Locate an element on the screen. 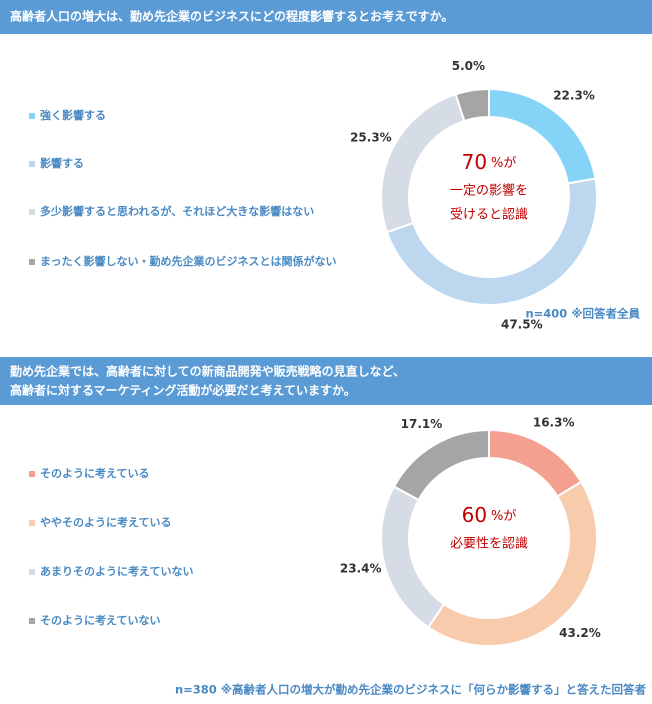 This screenshot has height=704, width=652. chart-title: 勤め先企業では、高齢者に対しての新商品開発や販売戦略の見直しなど、 is located at coordinates (207, 371).